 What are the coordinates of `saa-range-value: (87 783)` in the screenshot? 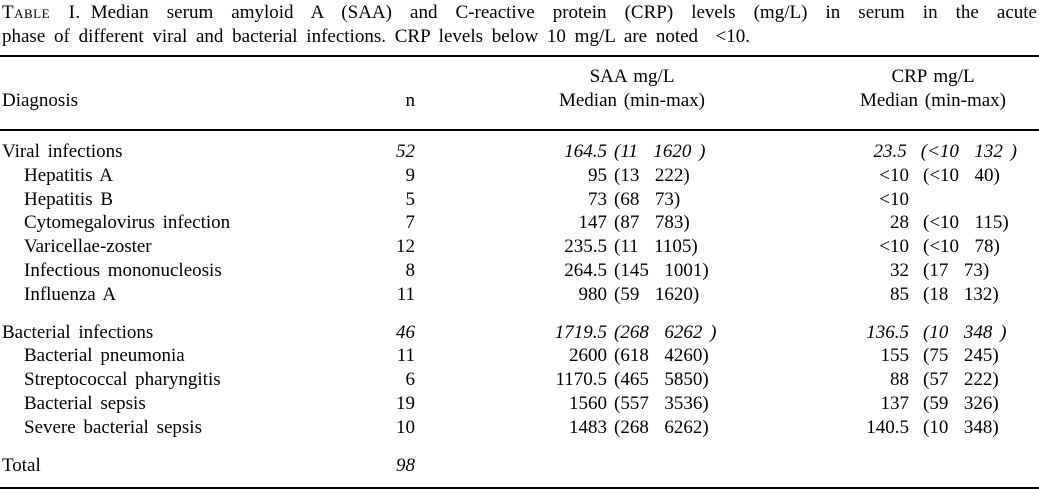 It's located at (652, 223).